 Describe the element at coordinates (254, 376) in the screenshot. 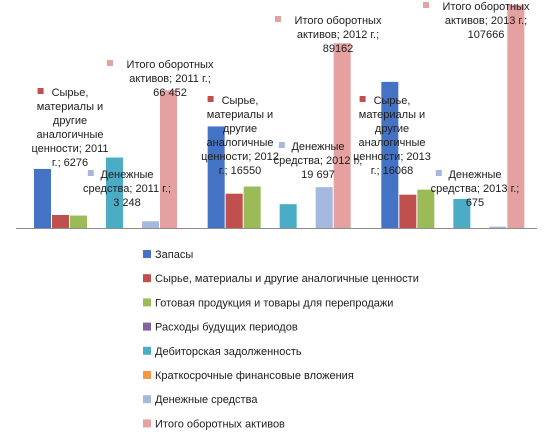

I see `legend-label-5: Краткосрочные финансовые вложения` at that location.